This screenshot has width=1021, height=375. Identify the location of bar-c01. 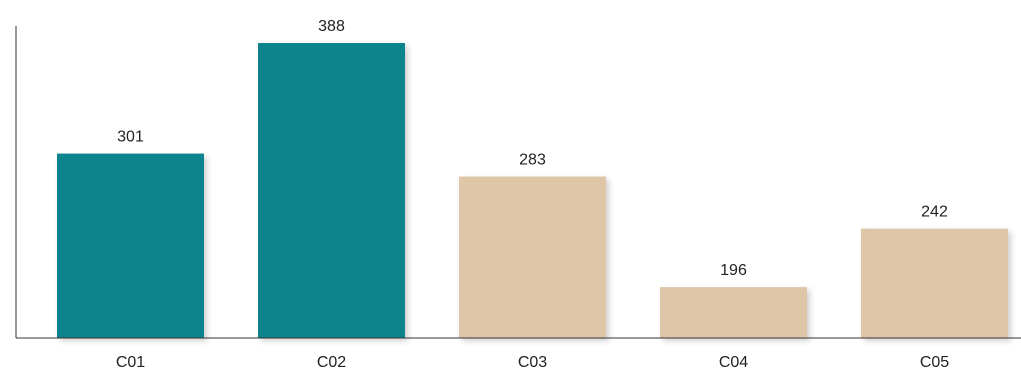
(130, 245).